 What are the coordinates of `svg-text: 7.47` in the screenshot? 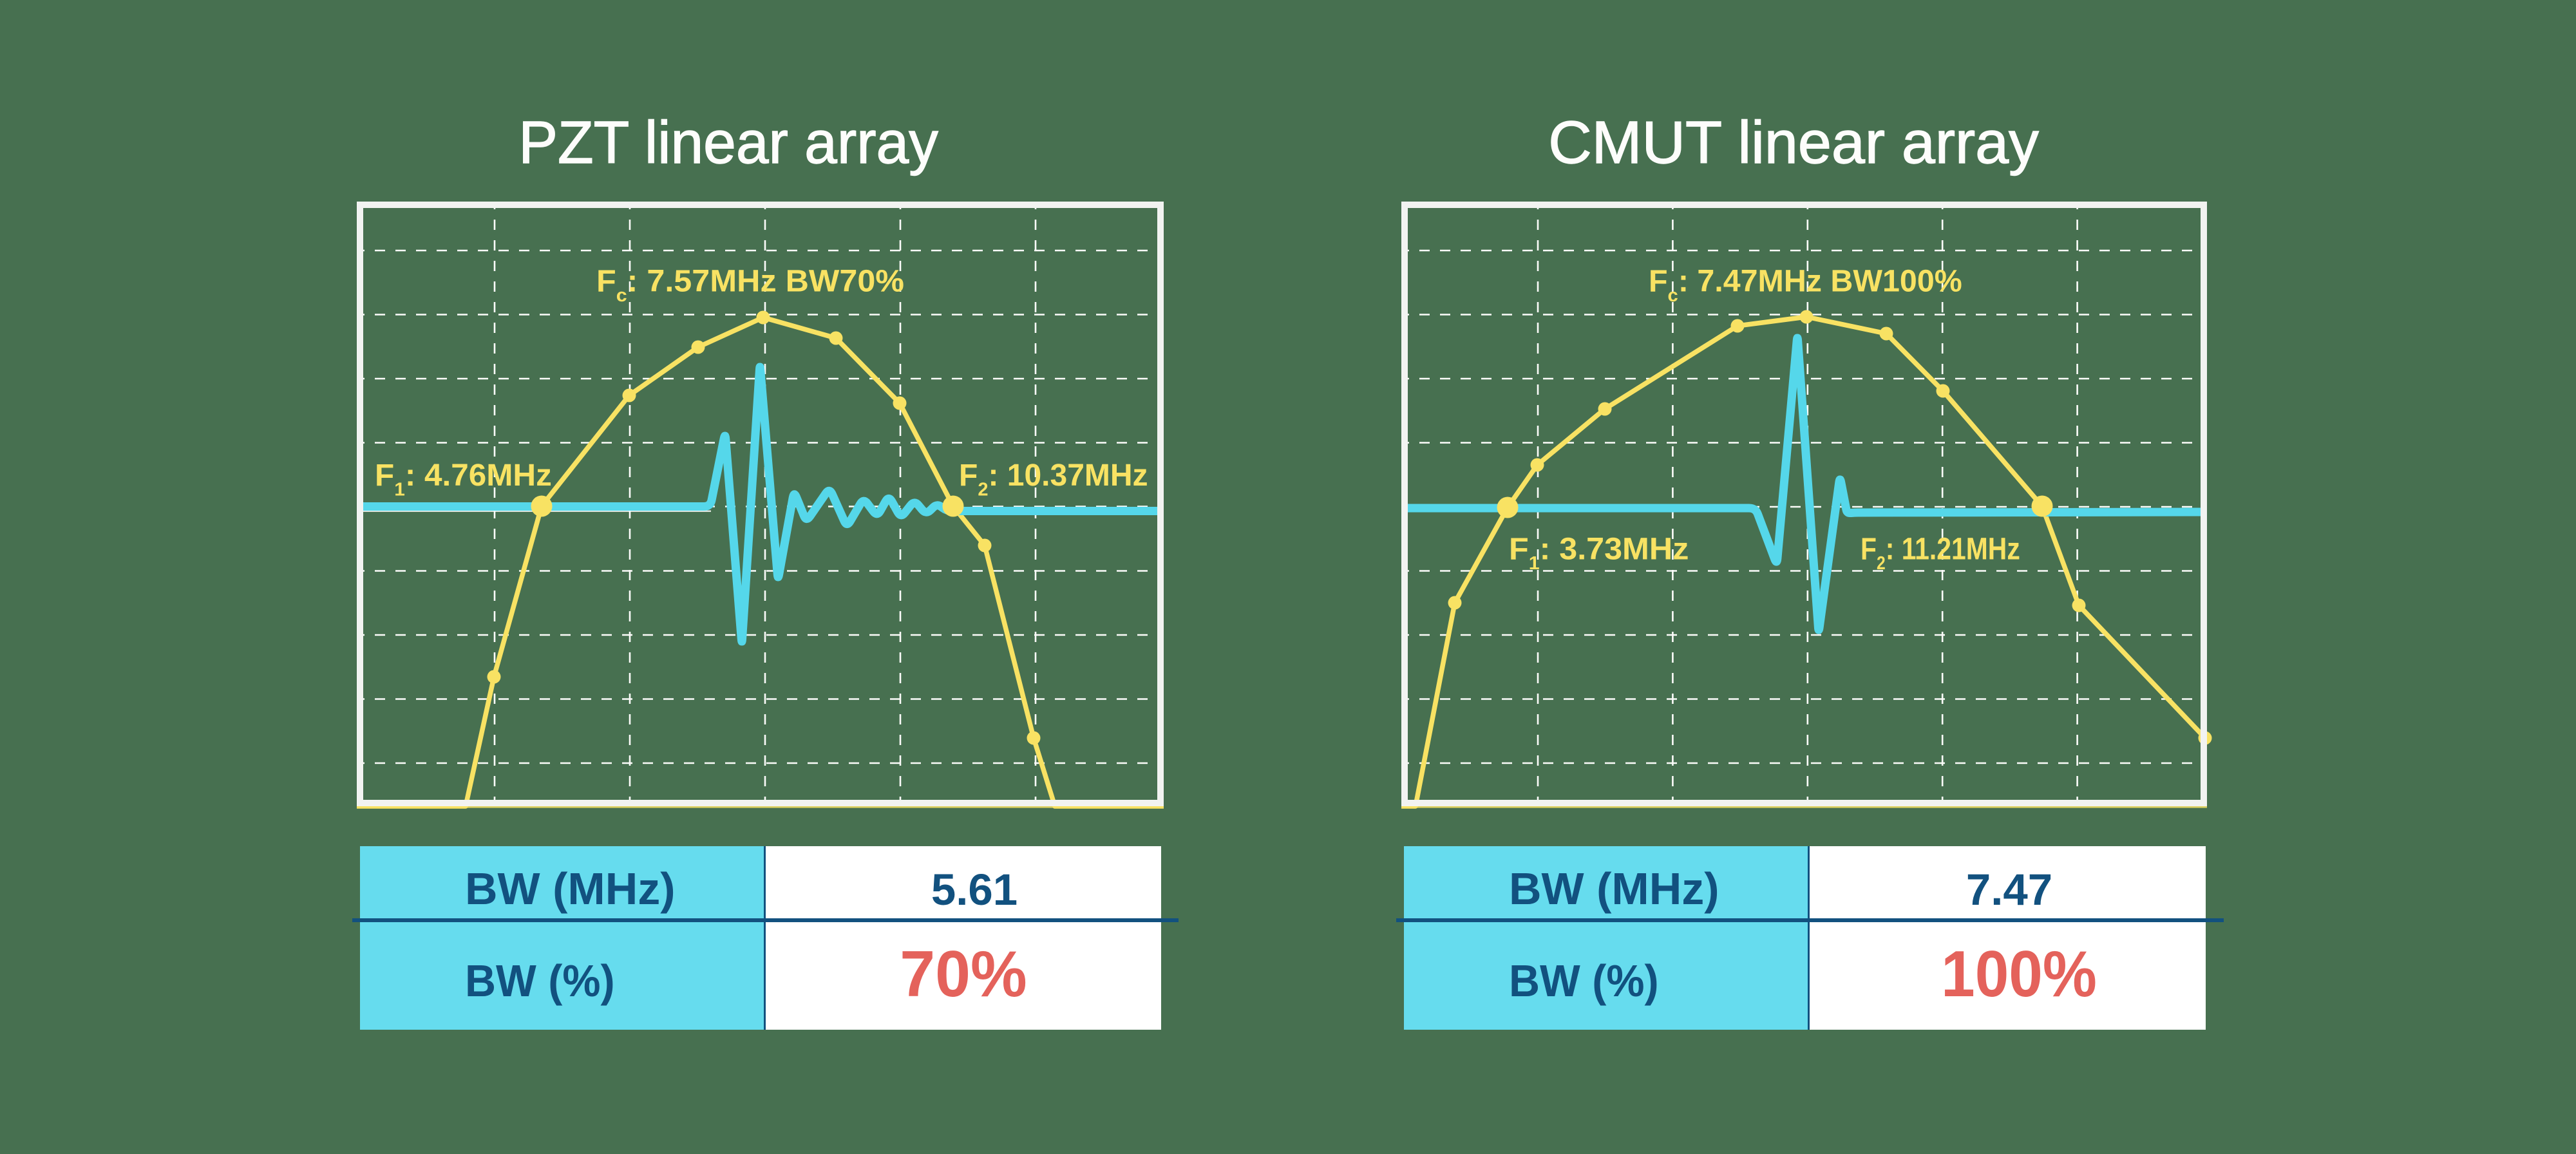 It's located at (2009, 889).